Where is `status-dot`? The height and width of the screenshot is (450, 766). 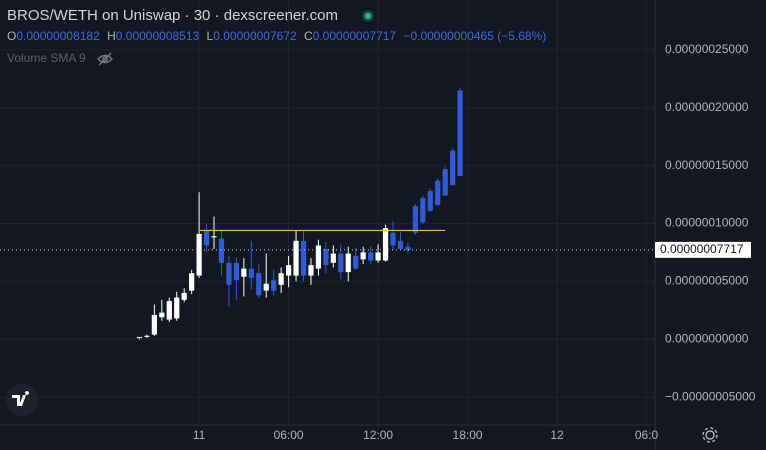
status-dot is located at coordinates (368, 16).